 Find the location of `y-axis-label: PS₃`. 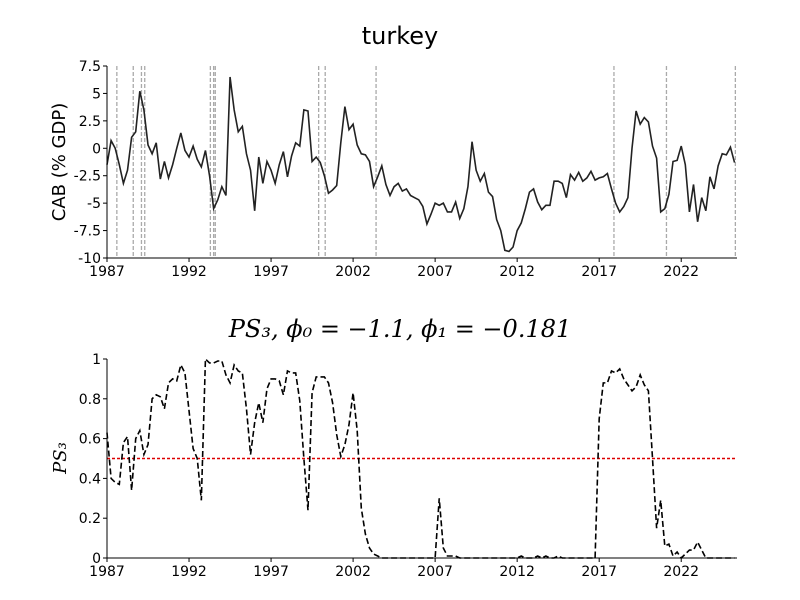

y-axis-label: PS₃ is located at coordinates (60, 458).